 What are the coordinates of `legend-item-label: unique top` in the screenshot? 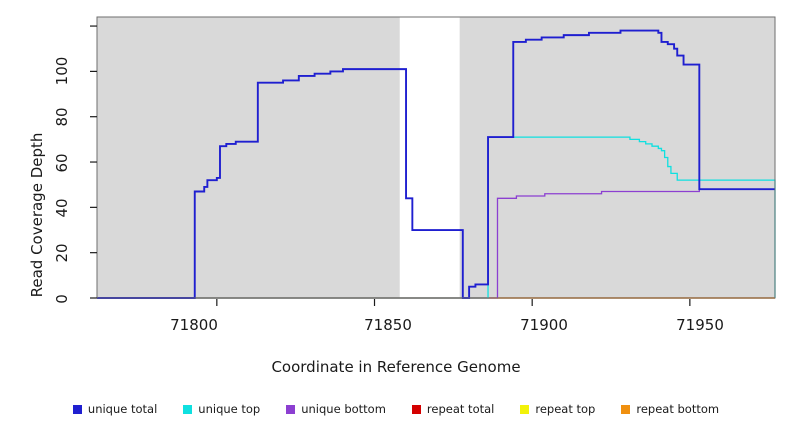 It's located at (229, 409).